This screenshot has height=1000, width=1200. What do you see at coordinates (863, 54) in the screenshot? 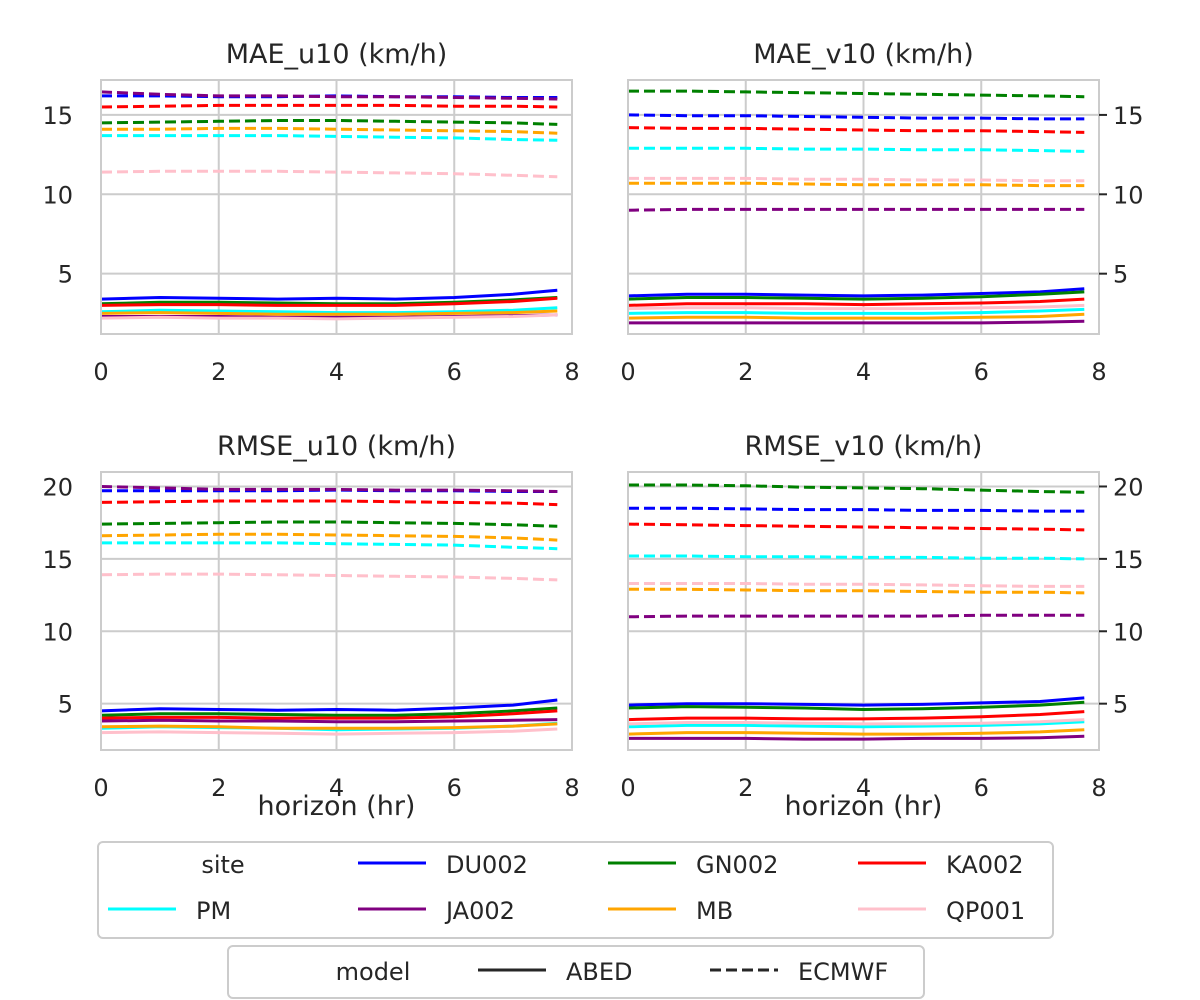
I see `panel-title-mae-v10-km-h: MAE_v10 (km/h)` at bounding box center [863, 54].